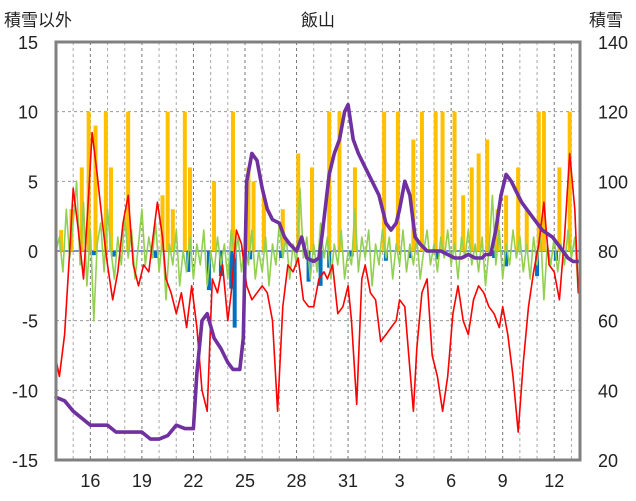 The height and width of the screenshot is (501, 636). Describe the element at coordinates (245, 481) in the screenshot. I see `x-tick-label: 25` at that location.